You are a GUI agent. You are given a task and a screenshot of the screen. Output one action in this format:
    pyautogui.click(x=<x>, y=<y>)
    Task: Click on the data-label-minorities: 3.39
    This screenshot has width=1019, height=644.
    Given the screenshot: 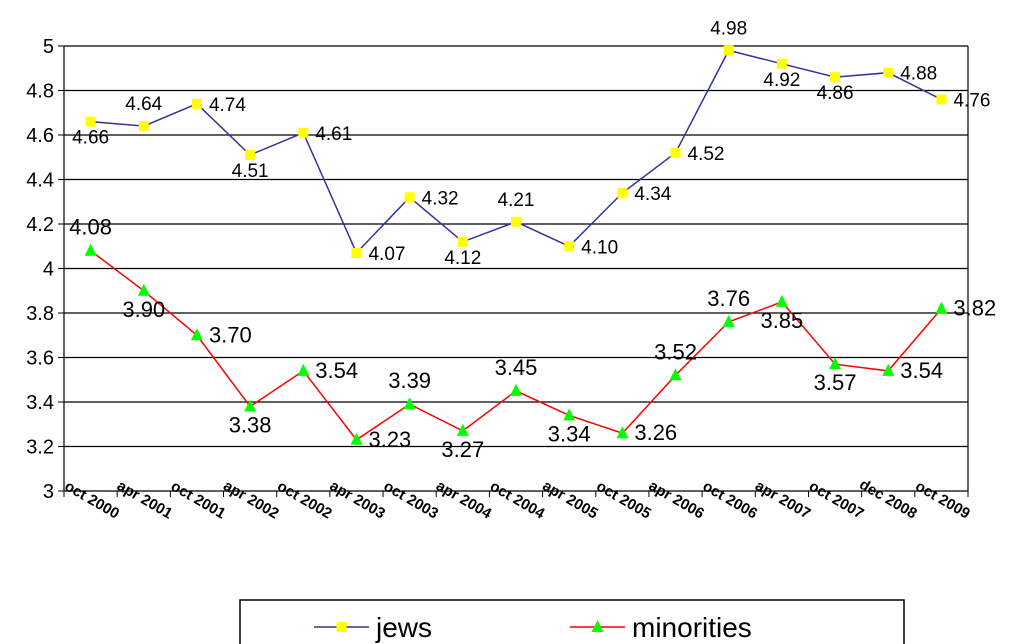 What is the action you would take?
    pyautogui.click(x=409, y=380)
    